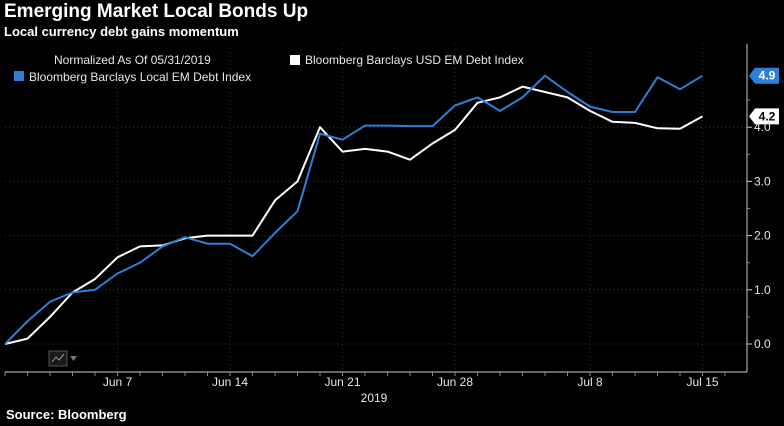  I want to click on last-value-label-local: 4.9, so click(767, 76).